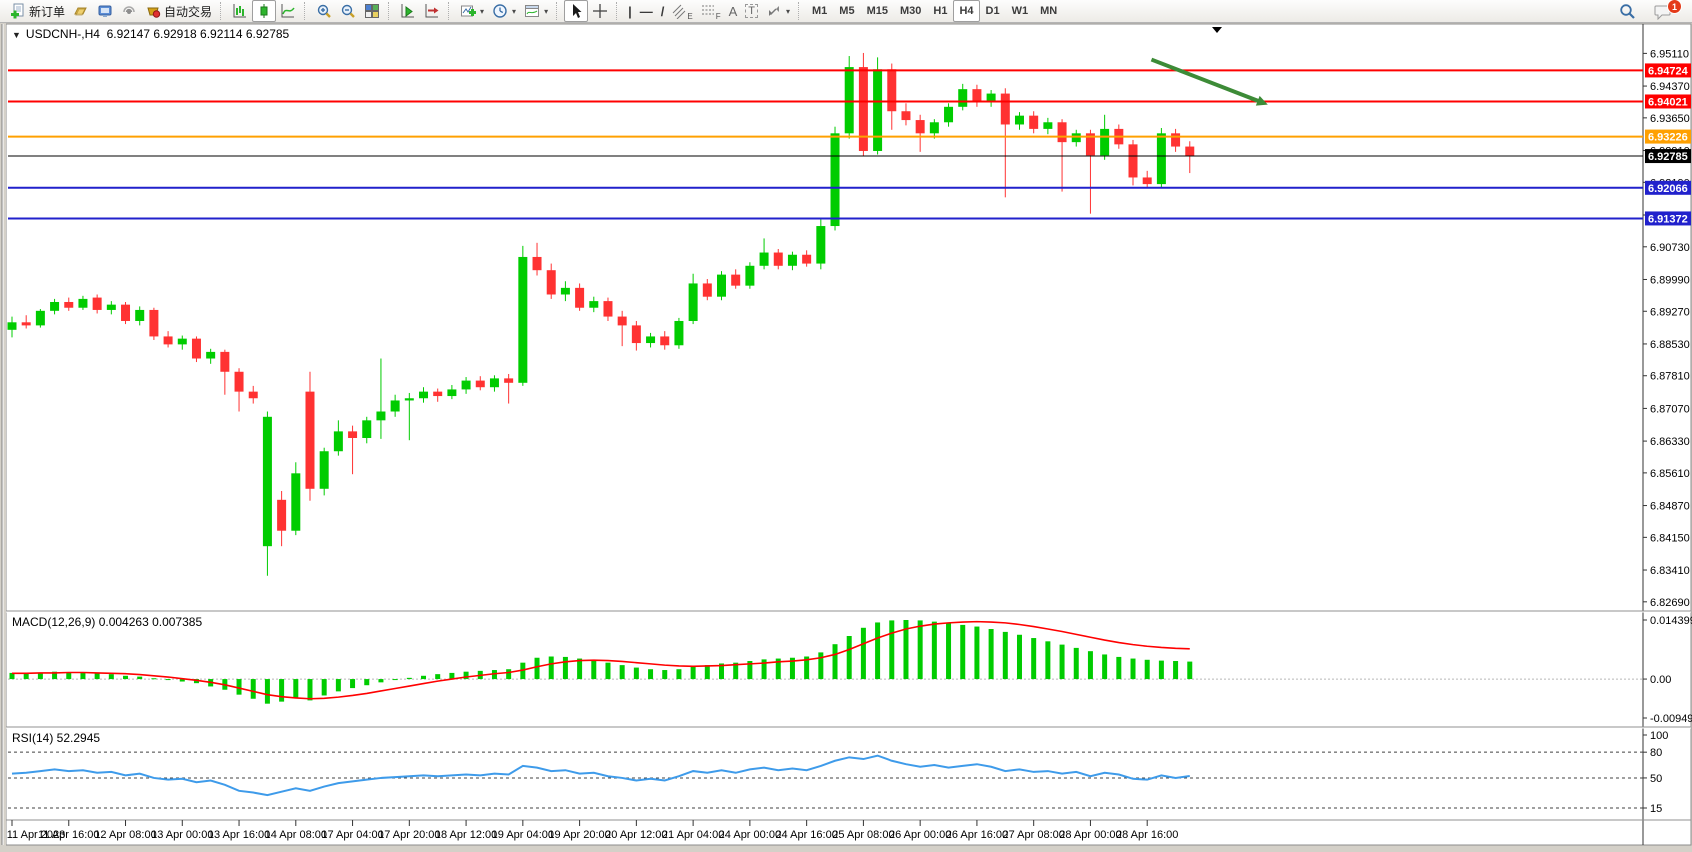 The height and width of the screenshot is (852, 1692). I want to click on zoom-in-button, so click(324, 11).